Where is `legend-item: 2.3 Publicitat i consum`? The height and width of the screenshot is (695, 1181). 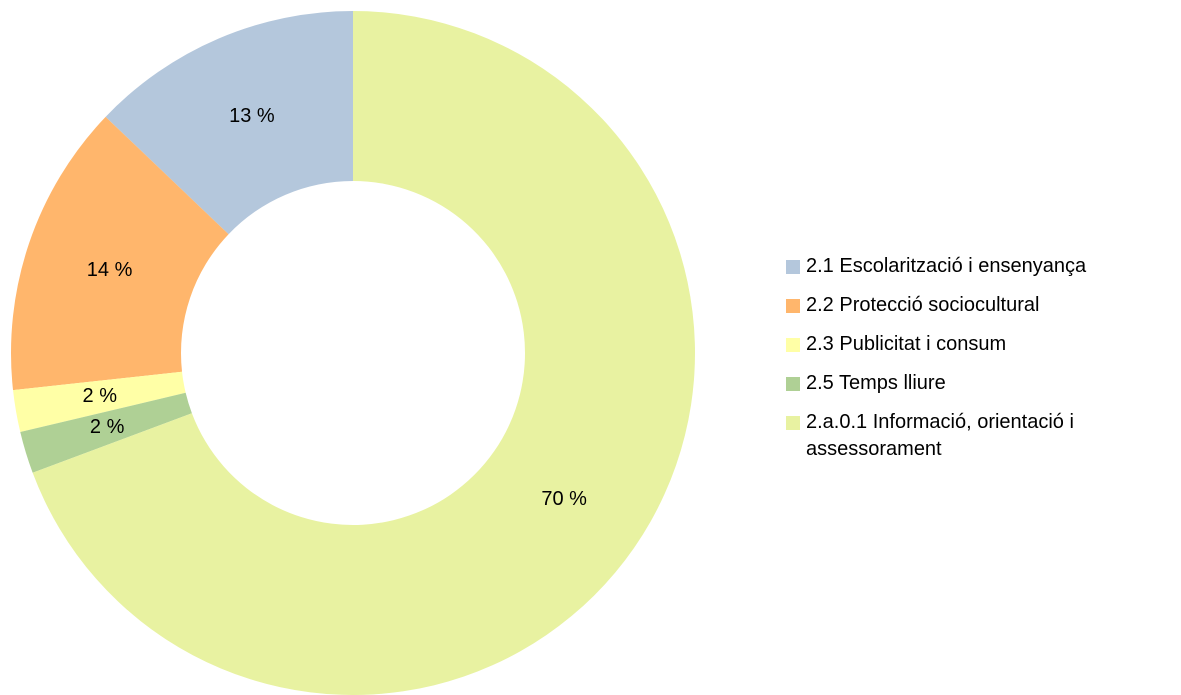
legend-item: 2.3 Publicitat i consum is located at coordinates (981, 344).